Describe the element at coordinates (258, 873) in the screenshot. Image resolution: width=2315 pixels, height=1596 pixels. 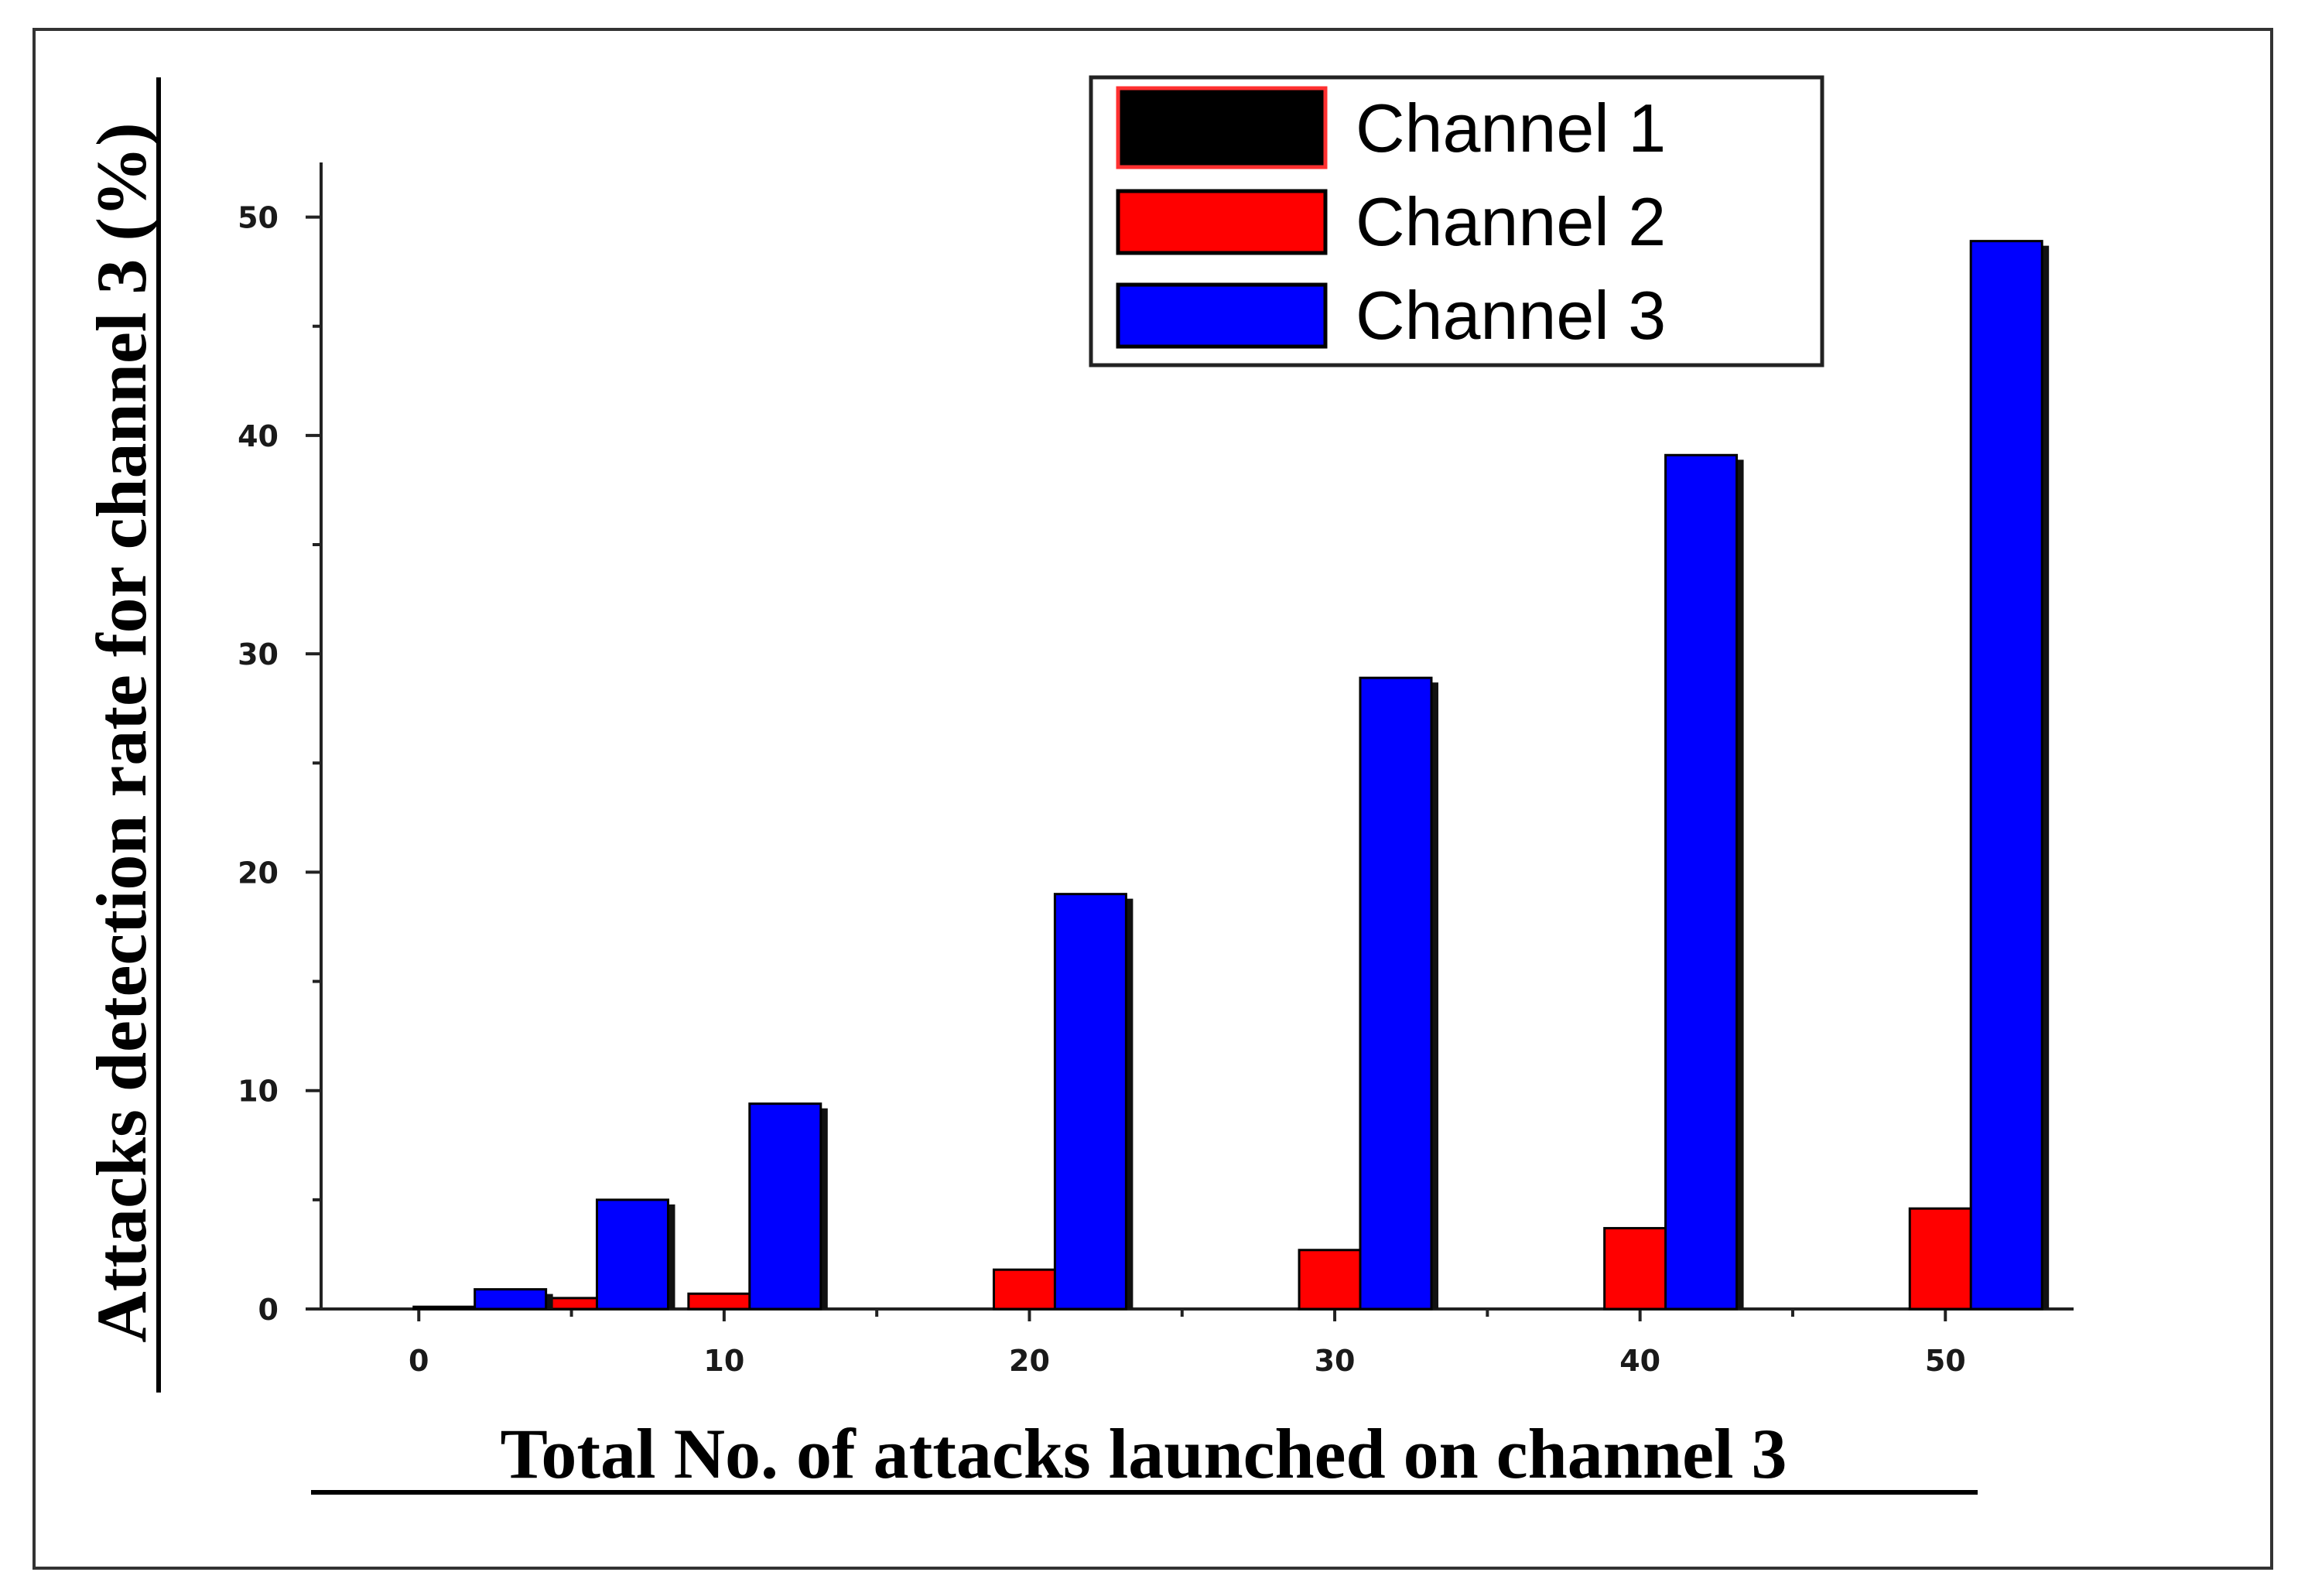
I see `y-tick-label: 20` at that location.